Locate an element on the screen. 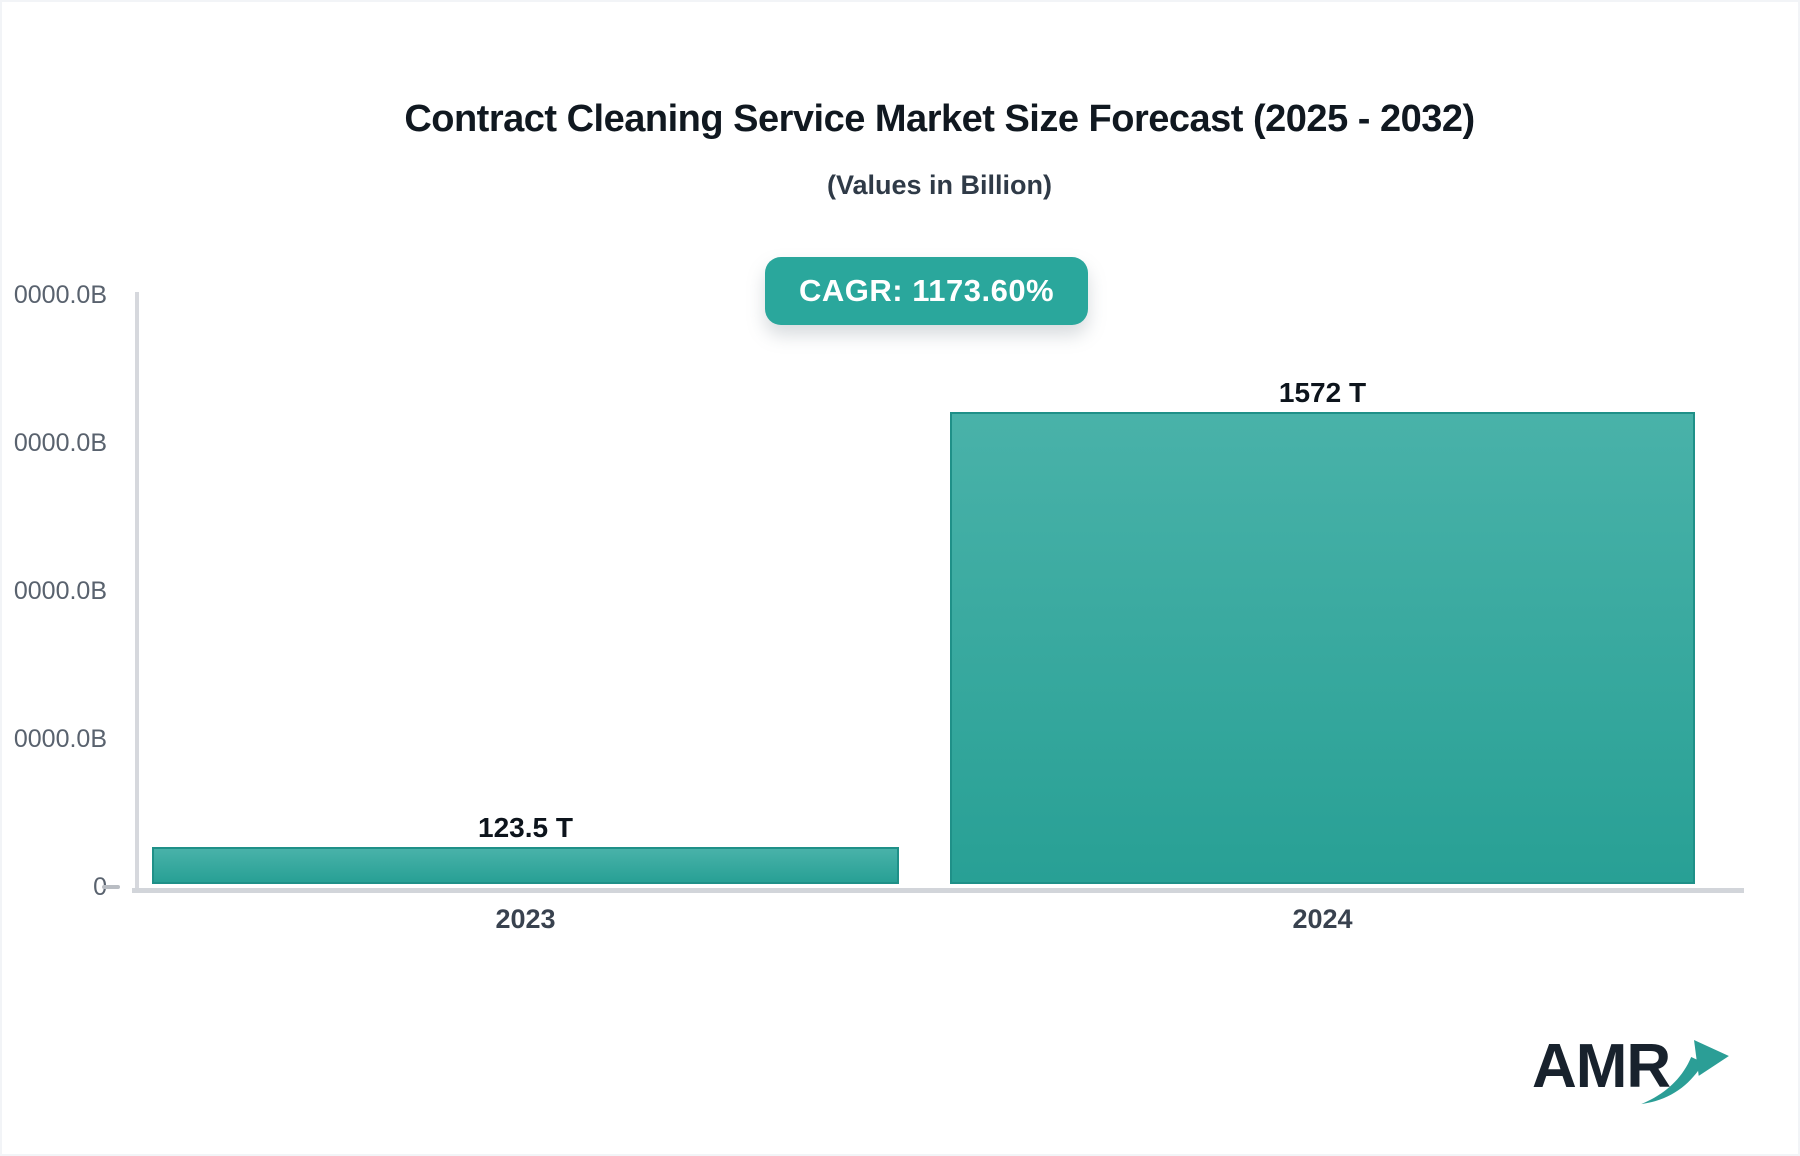  cagr-badge: CAGR: 1173.60% is located at coordinates (927, 291).